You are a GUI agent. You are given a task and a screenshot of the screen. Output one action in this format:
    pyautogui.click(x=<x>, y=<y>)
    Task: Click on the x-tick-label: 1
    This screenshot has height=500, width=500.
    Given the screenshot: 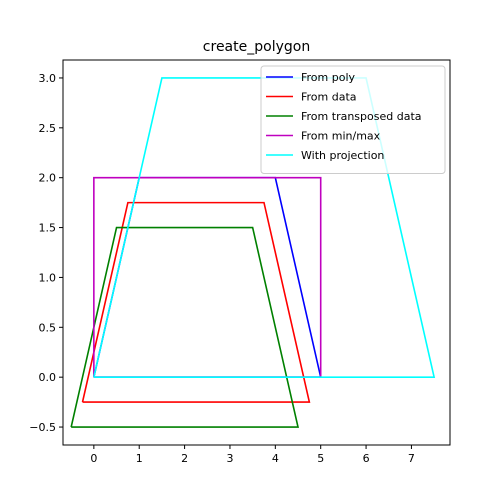 What is the action you would take?
    pyautogui.click(x=139, y=458)
    